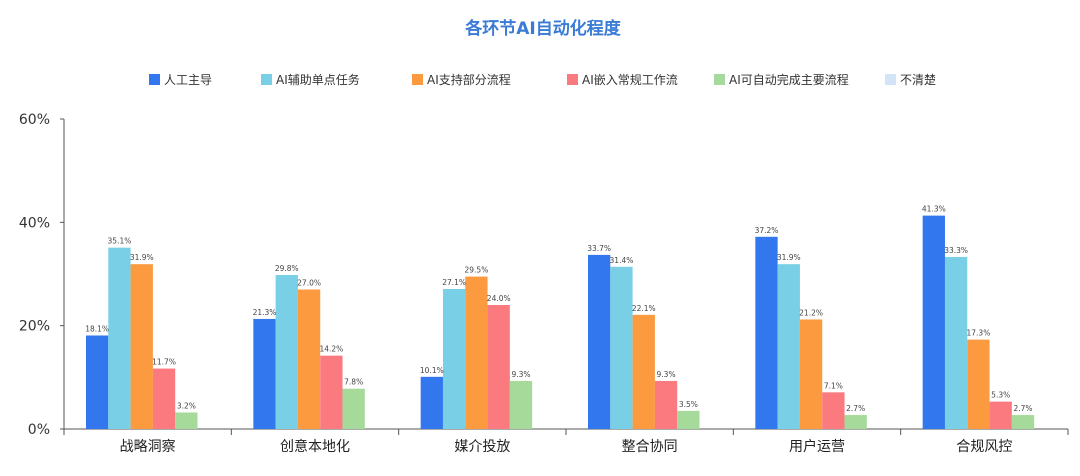  What do you see at coordinates (188, 80) in the screenshot?
I see `legend-label: 人工主导` at bounding box center [188, 80].